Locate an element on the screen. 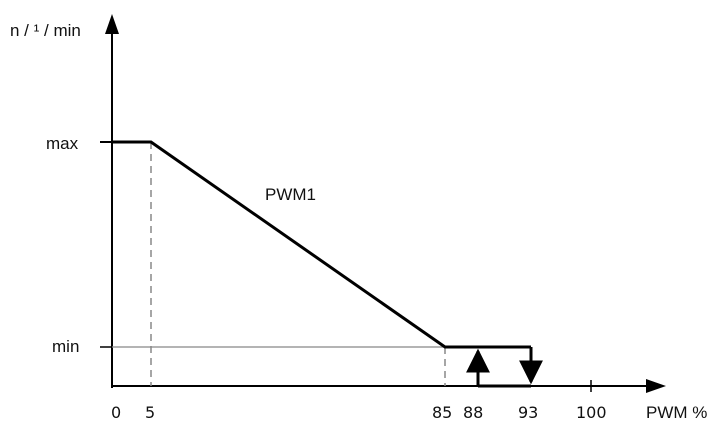 This screenshot has height=421, width=722. x-tick-label-93: 93 is located at coordinates (528, 412).